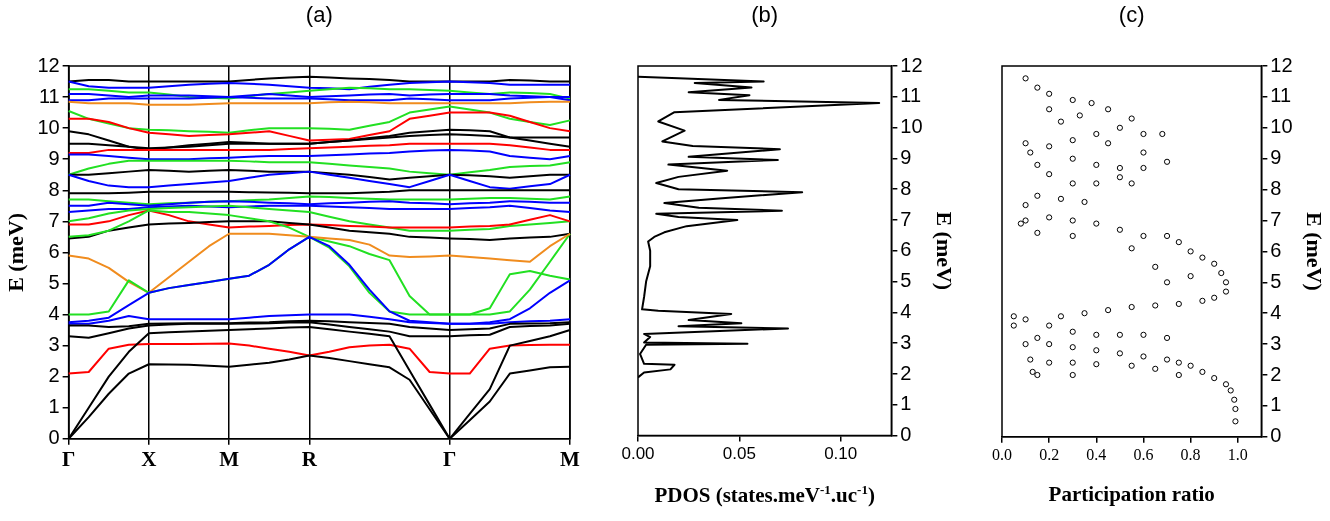 The width and height of the screenshot is (1330, 521). What do you see at coordinates (841, 454) in the screenshot?
I see `x-tick-label: 0.10` at bounding box center [841, 454].